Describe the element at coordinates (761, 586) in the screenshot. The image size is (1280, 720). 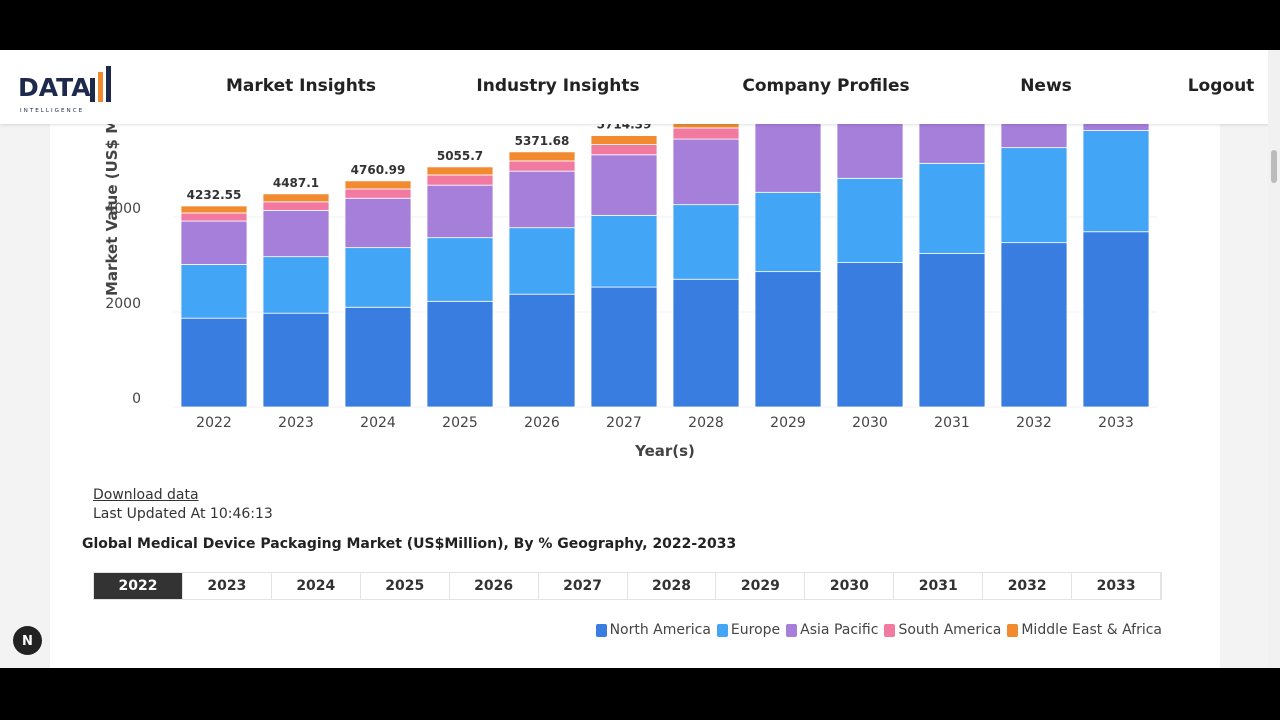
I see `year-tab: 2029` at that location.